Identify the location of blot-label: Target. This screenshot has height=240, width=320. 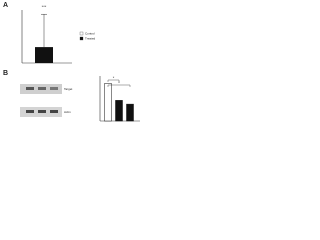
(68, 89).